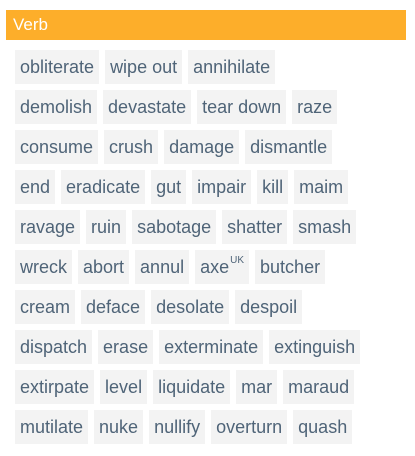  Describe the element at coordinates (30, 24) in the screenshot. I see `section-title: Verb` at that location.